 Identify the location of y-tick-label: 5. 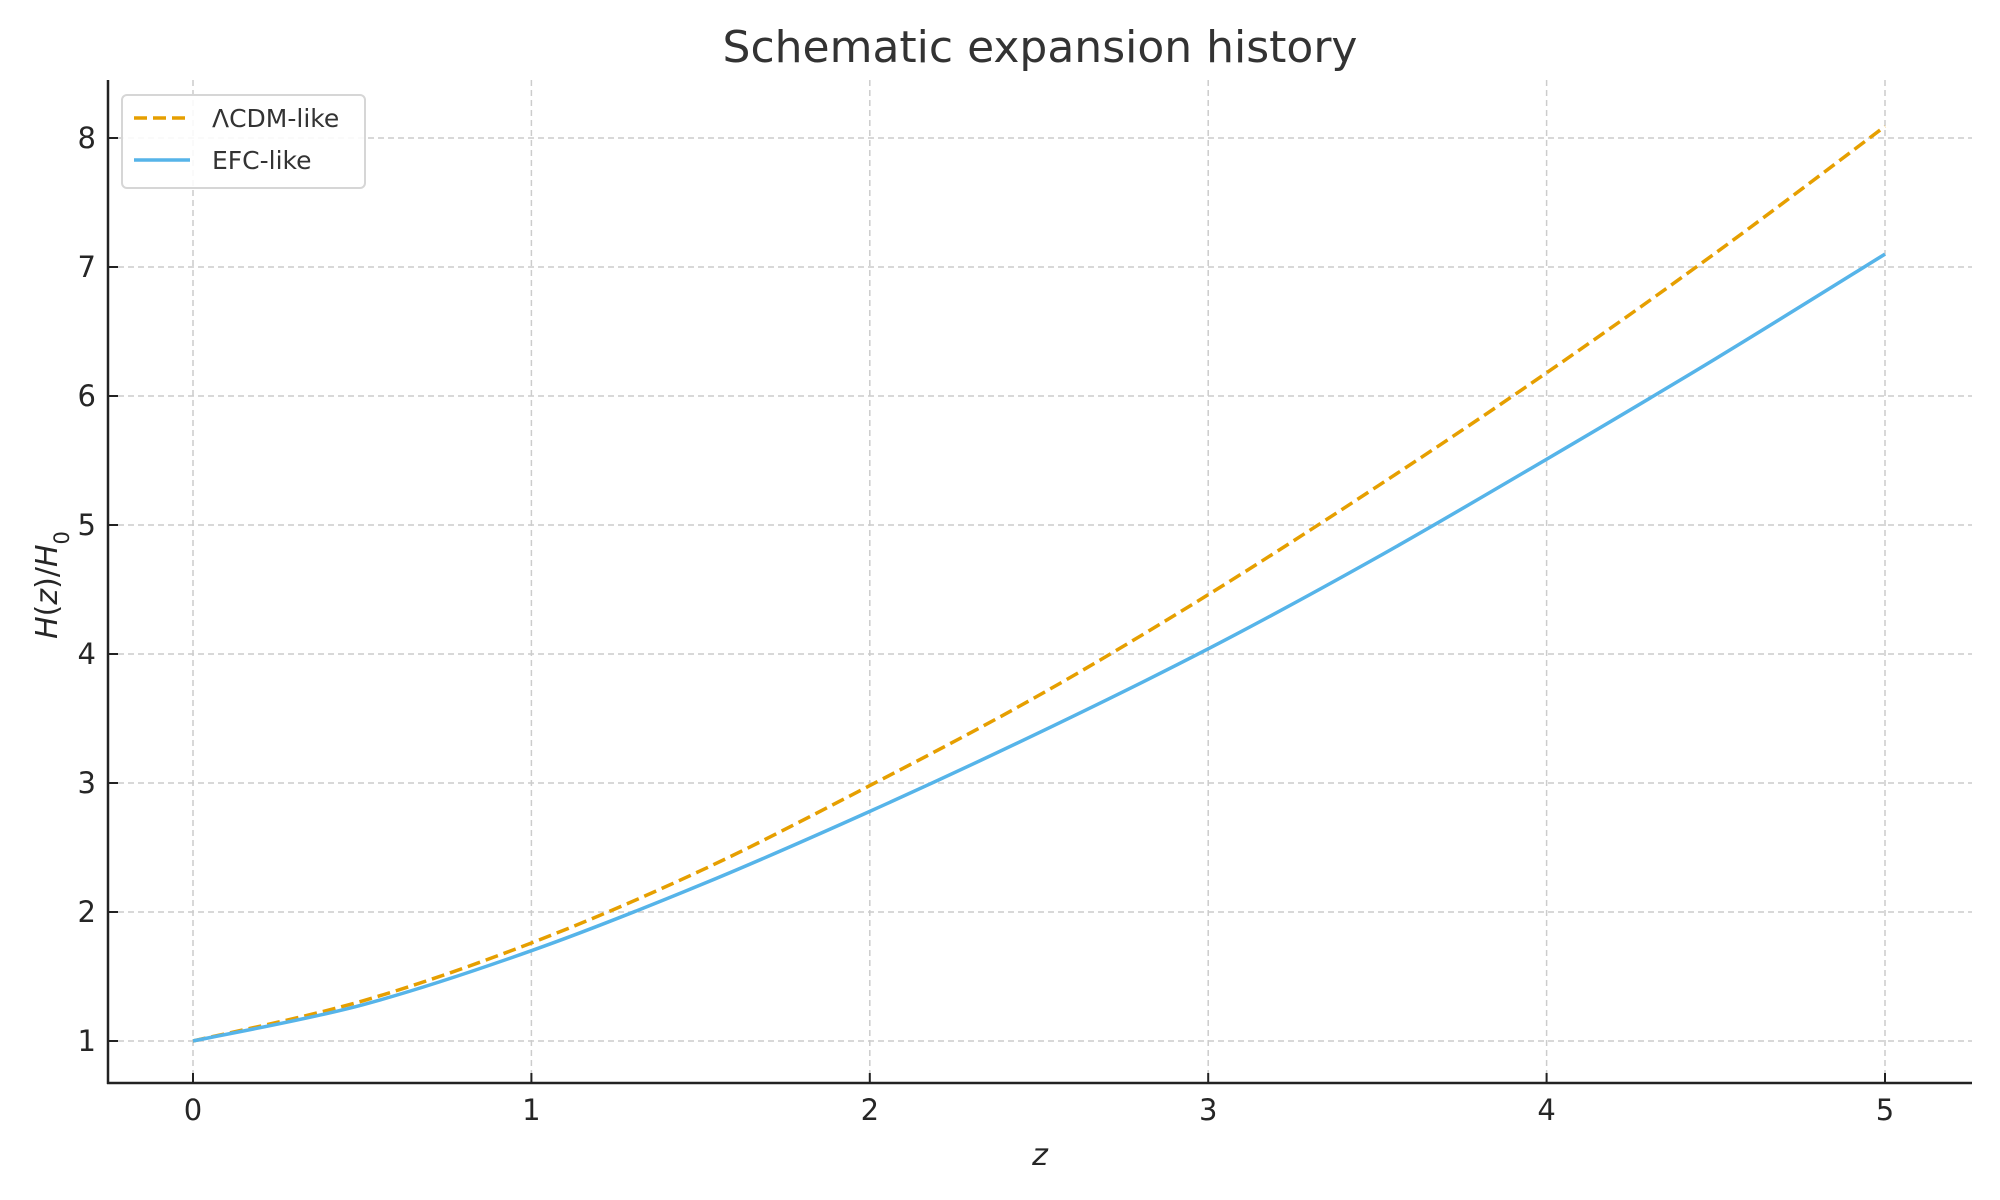
(87, 525).